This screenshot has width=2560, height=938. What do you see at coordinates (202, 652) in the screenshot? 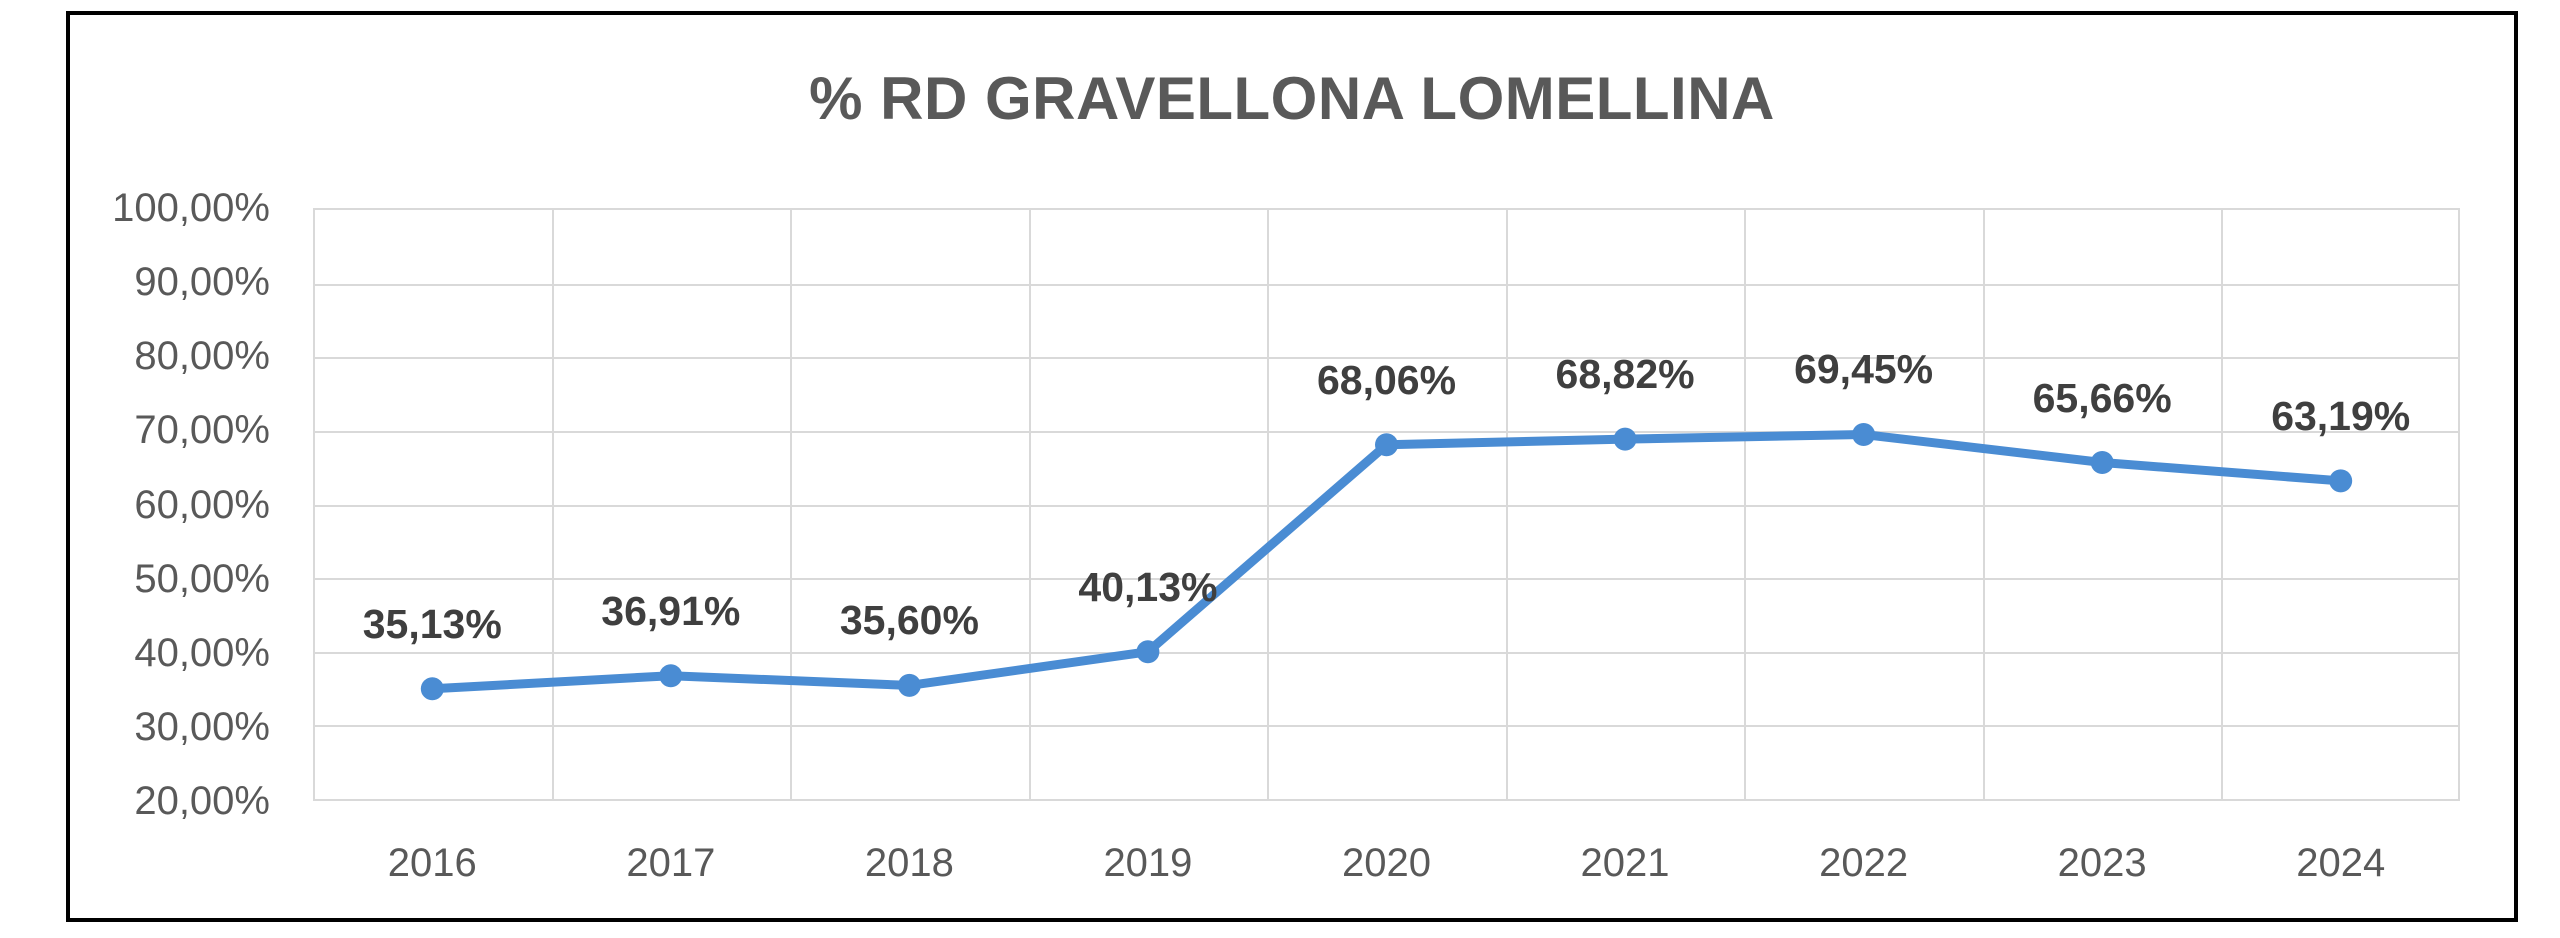
I see `y-axis-tick-label: 40,00%` at bounding box center [202, 652].